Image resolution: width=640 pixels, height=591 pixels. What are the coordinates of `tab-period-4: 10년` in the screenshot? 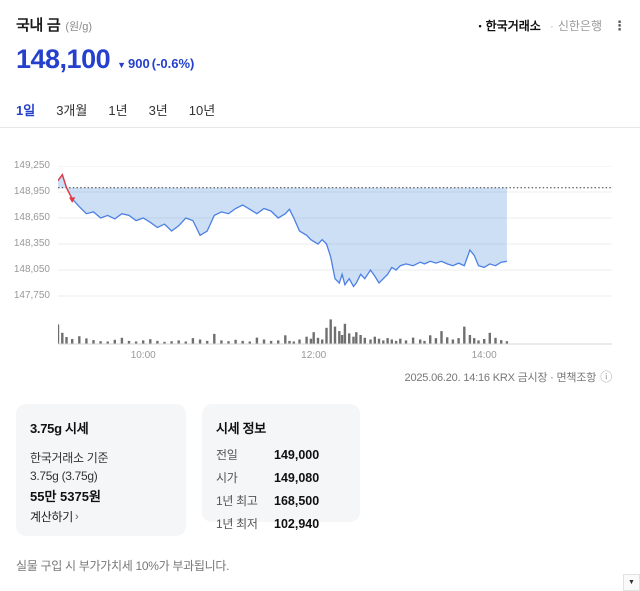 It's located at (202, 110).